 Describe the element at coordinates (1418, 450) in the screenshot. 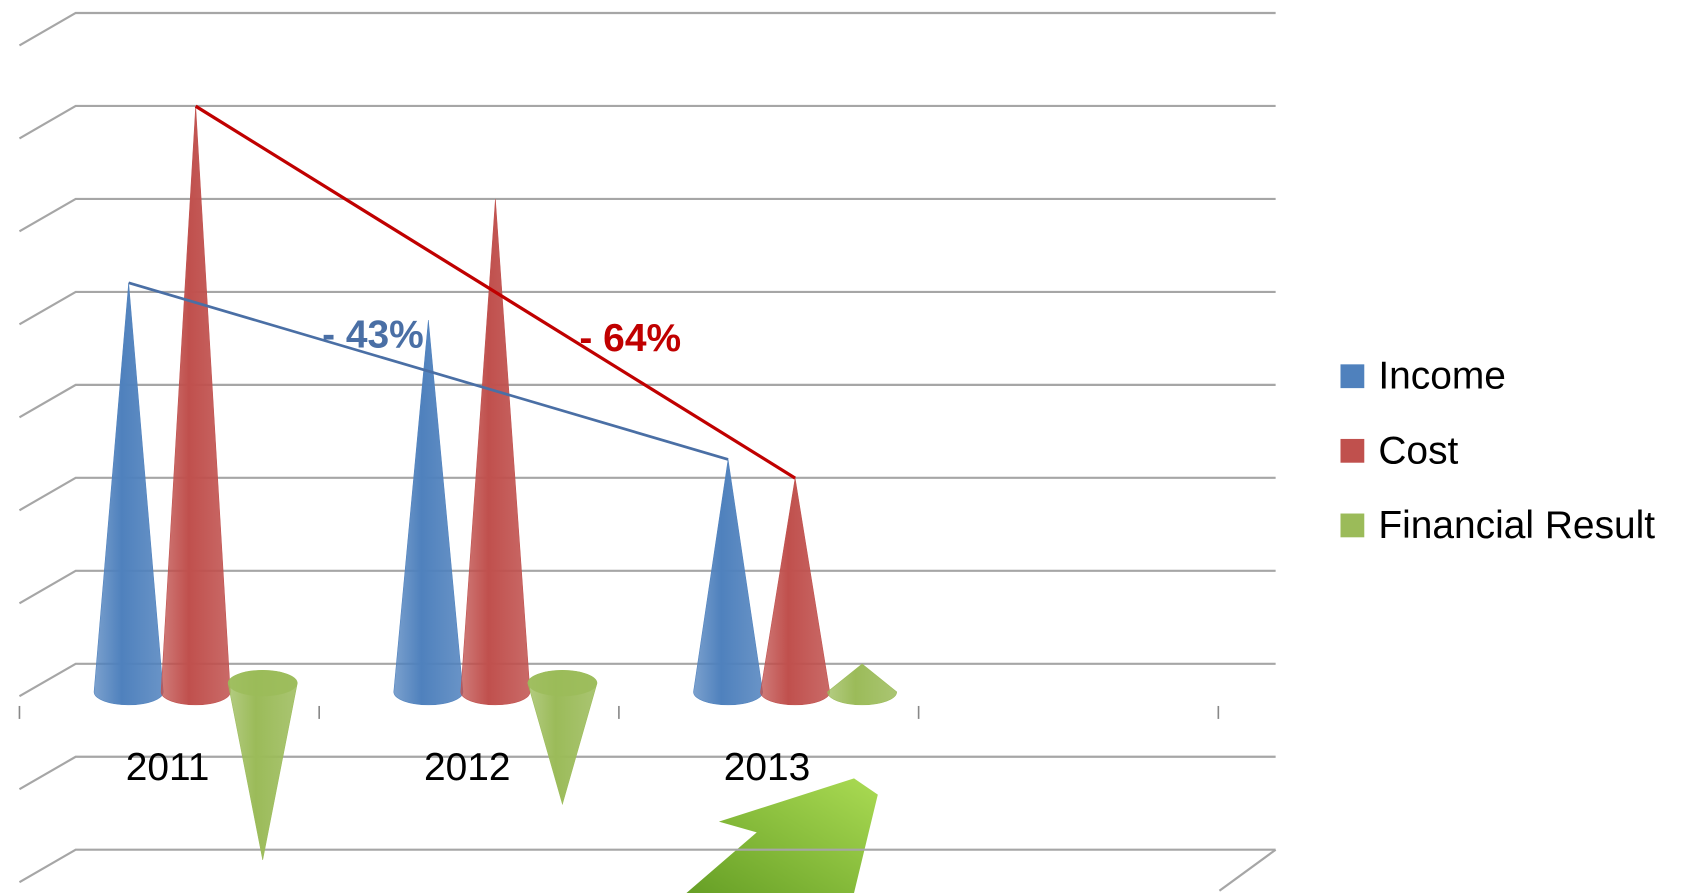

I see `legend-label: Cost` at that location.